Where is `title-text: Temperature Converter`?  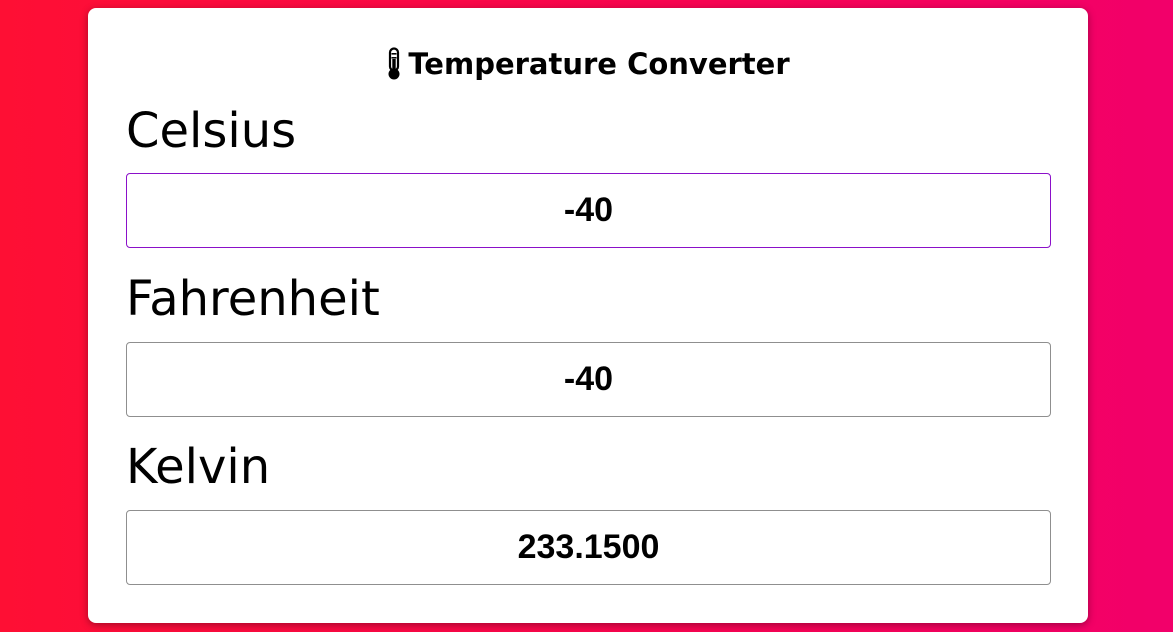
title-text: Temperature Converter is located at coordinates (599, 64).